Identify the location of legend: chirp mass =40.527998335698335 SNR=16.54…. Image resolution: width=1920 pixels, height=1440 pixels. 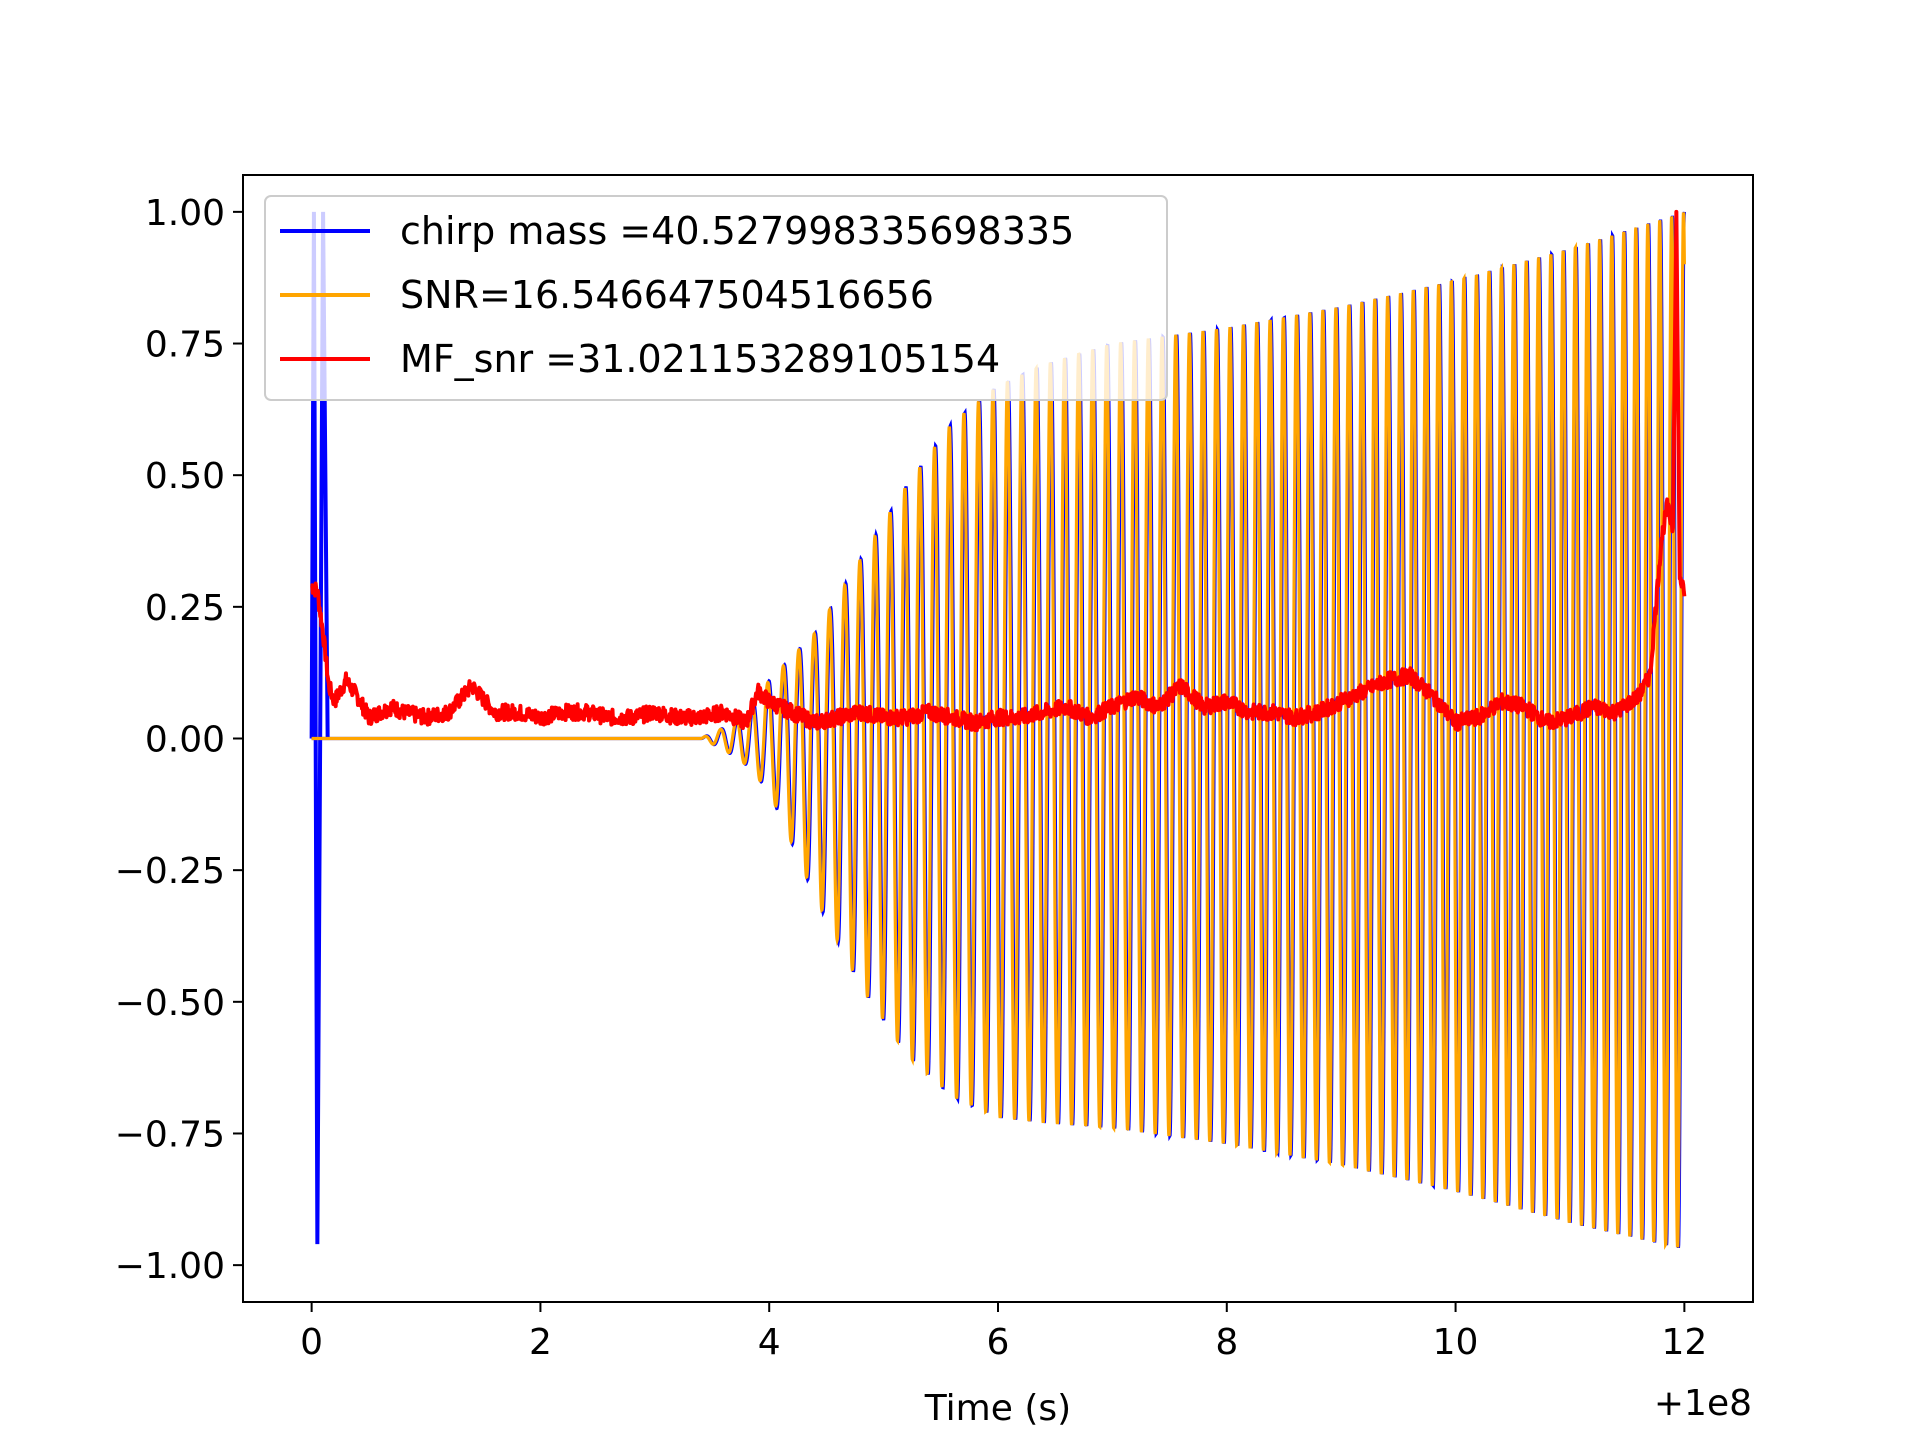
(716, 298).